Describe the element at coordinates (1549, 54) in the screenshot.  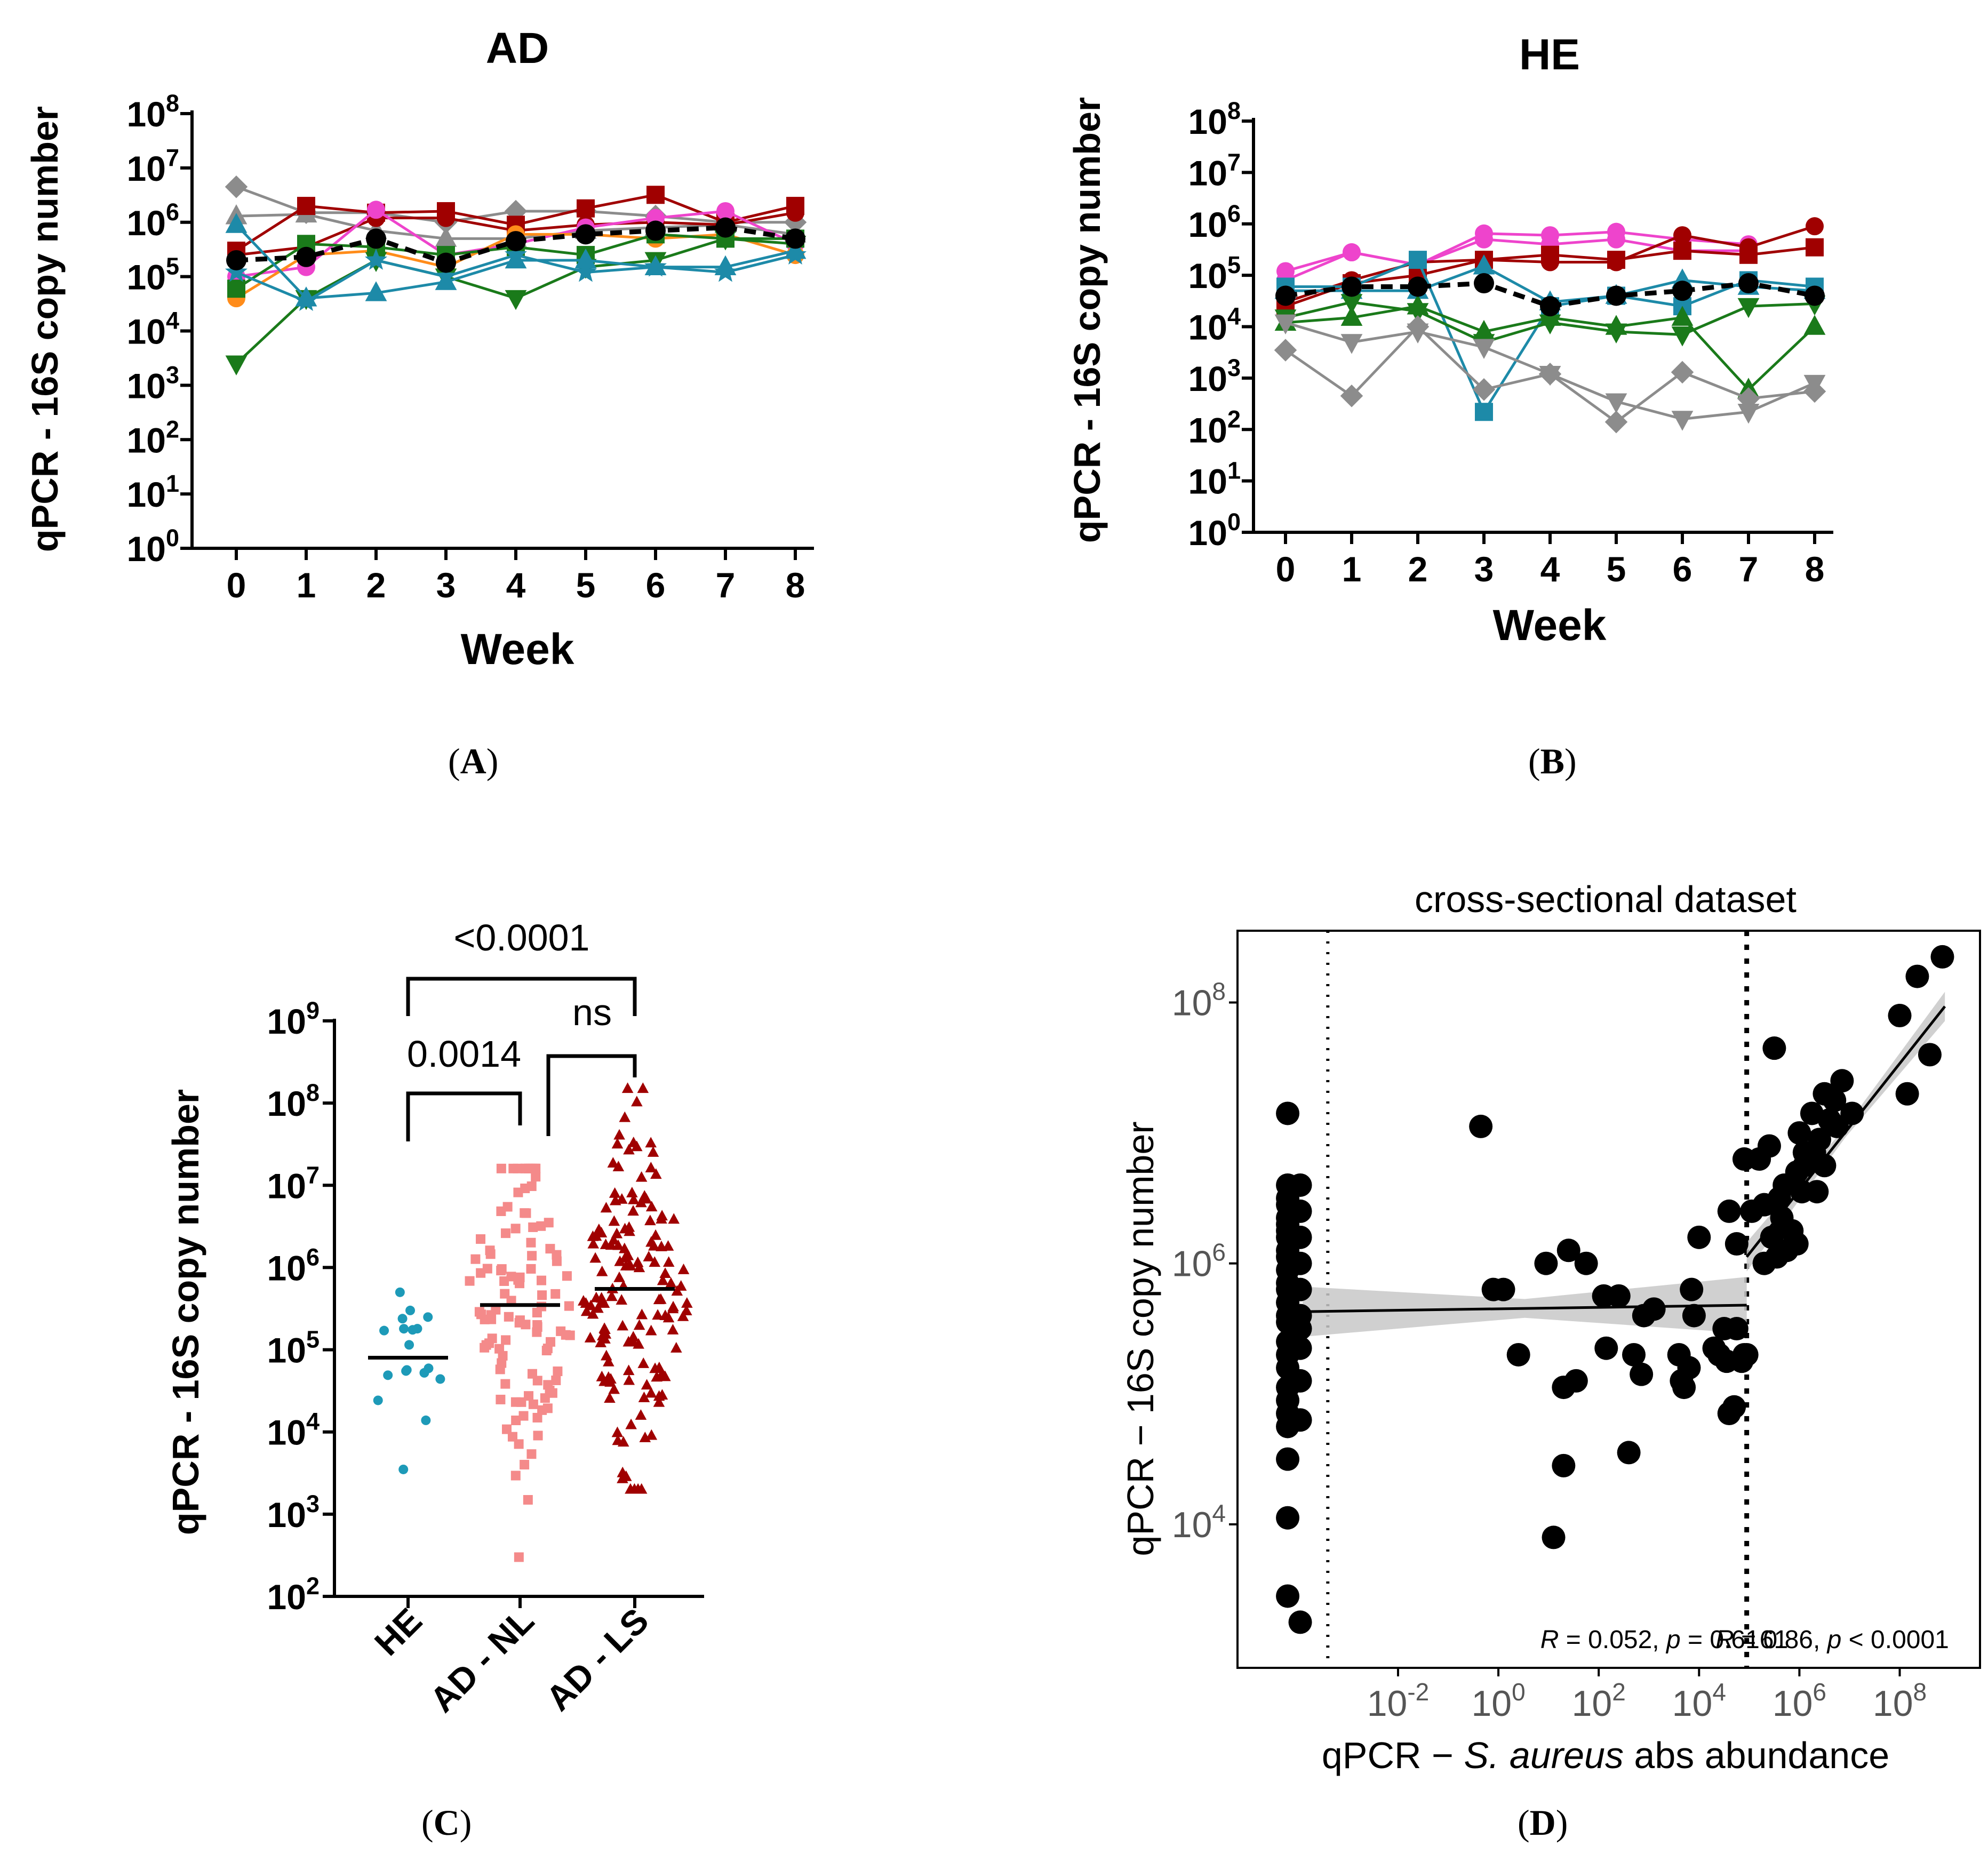
I see `panel-b-title: HE` at that location.